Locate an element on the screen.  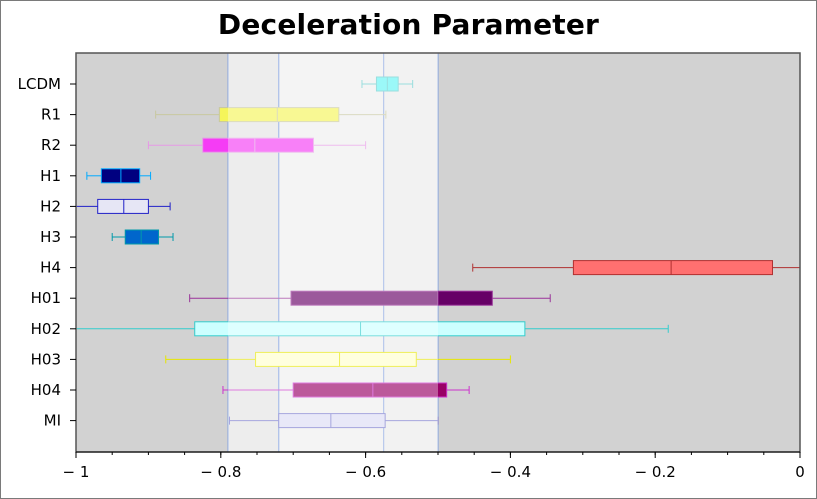
box-h1 is located at coordinates (119, 176).